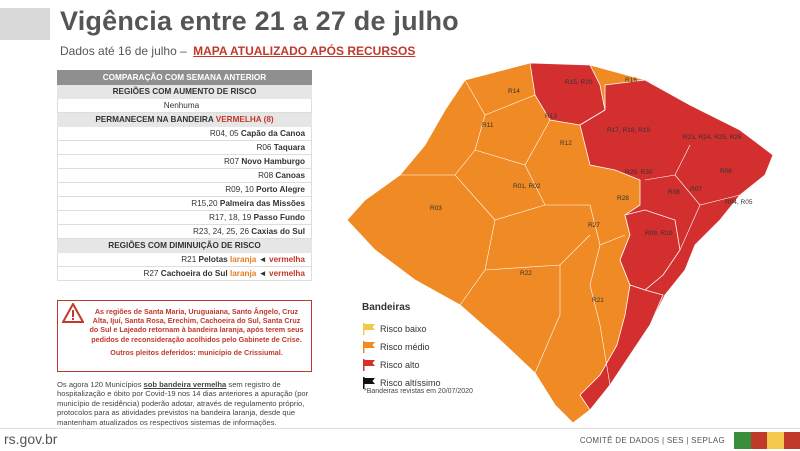 The image size is (800, 451). What do you see at coordinates (244, 119) in the screenshot?
I see `remain-flag: VERMELHA (8)` at bounding box center [244, 119].